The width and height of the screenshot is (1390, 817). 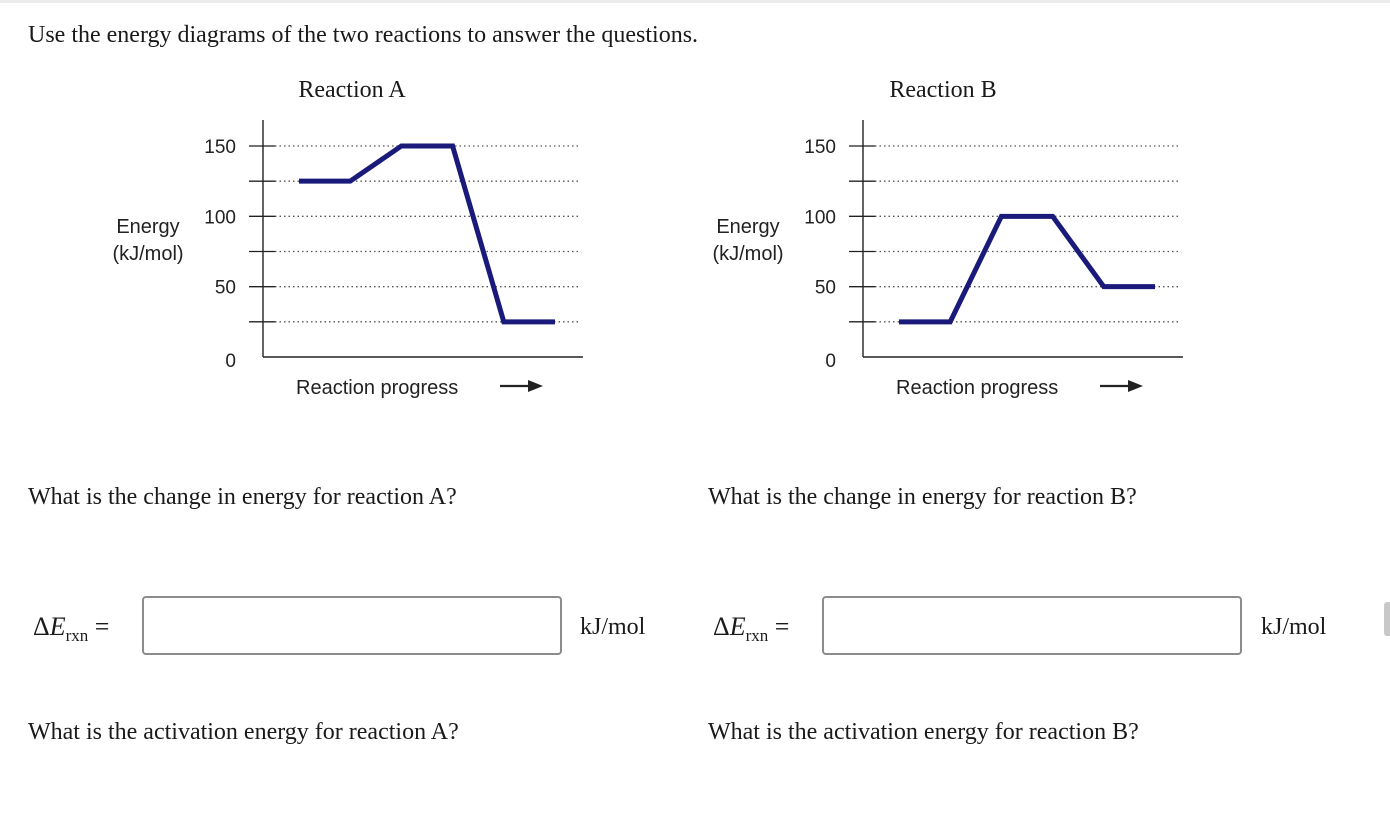 What do you see at coordinates (1387, 619) in the screenshot?
I see `scrollbar-thumb` at bounding box center [1387, 619].